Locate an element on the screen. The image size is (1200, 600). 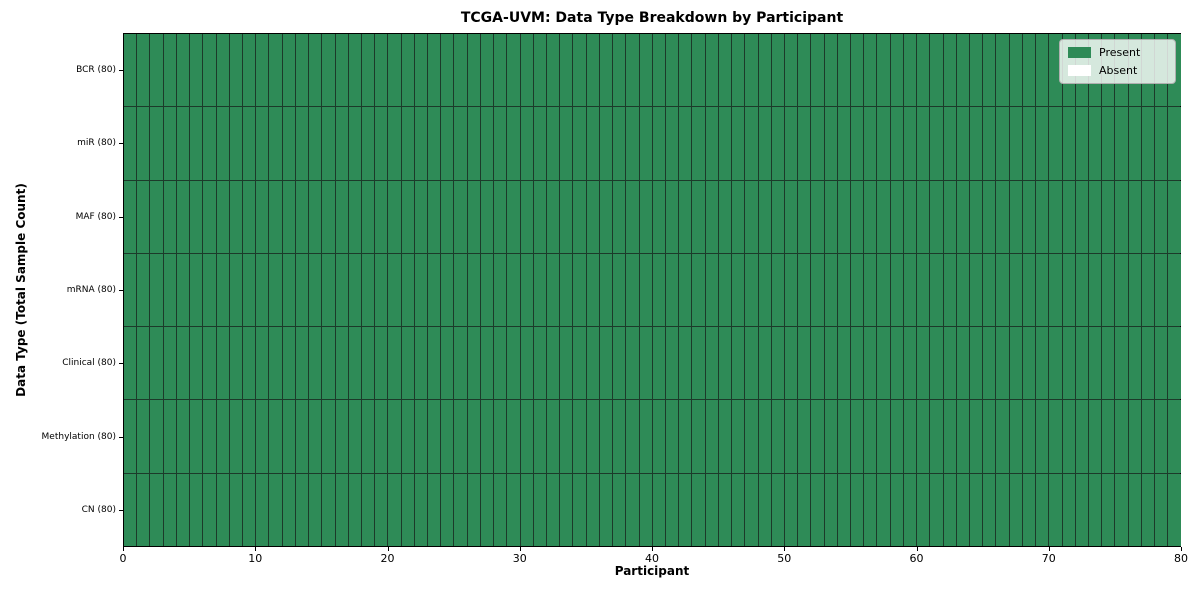
heatmap-row is located at coordinates (652, 509).